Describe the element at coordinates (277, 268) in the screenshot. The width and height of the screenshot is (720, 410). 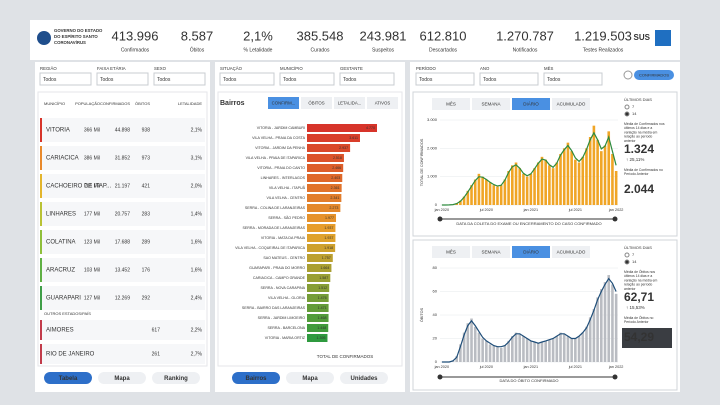
I see `bar-label: GUARAPARI - PRAIA DO MORRO` at that location.